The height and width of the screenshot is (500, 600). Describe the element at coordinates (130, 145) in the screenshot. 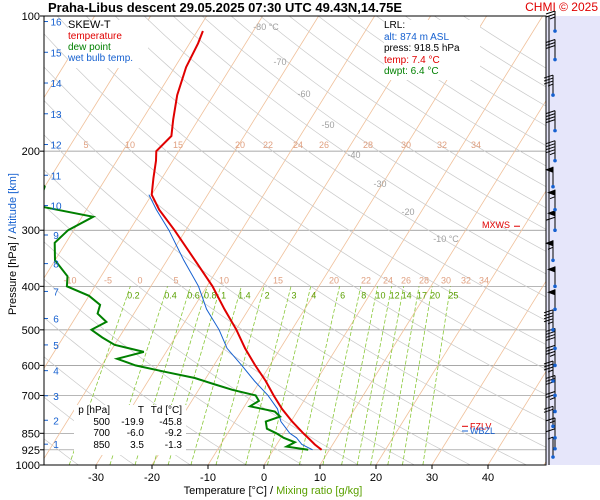

I see `isotherm-label: 10` at that location.